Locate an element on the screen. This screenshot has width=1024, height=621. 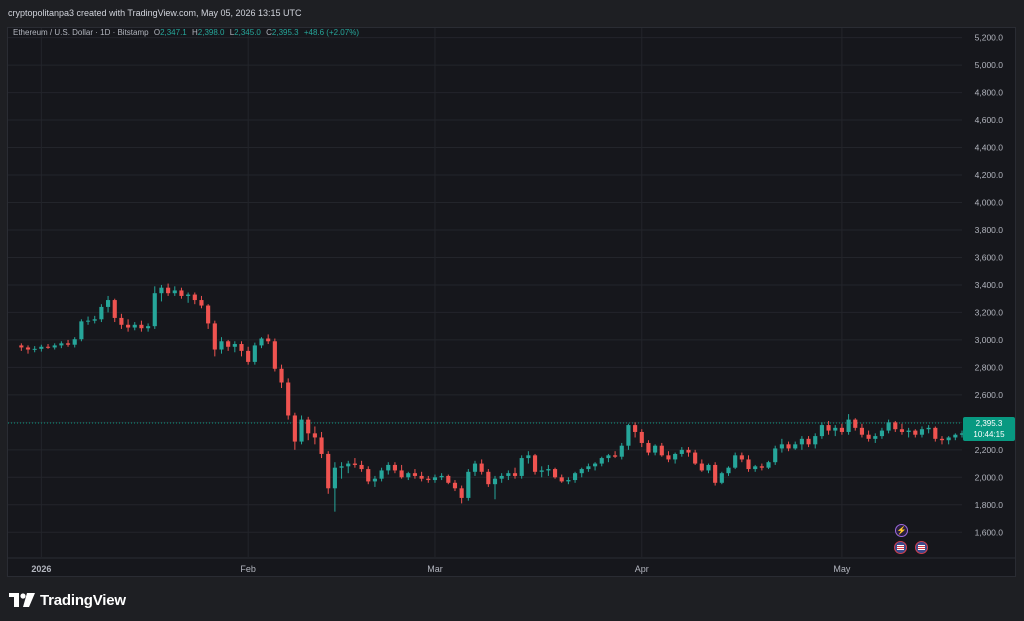
x-tick-label: May is located at coordinates (842, 569).